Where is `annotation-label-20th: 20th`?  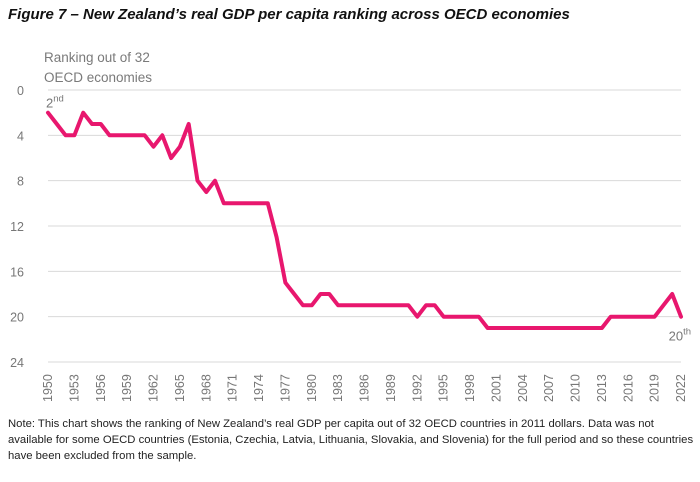 annotation-label-20th: 20th is located at coordinates (680, 335).